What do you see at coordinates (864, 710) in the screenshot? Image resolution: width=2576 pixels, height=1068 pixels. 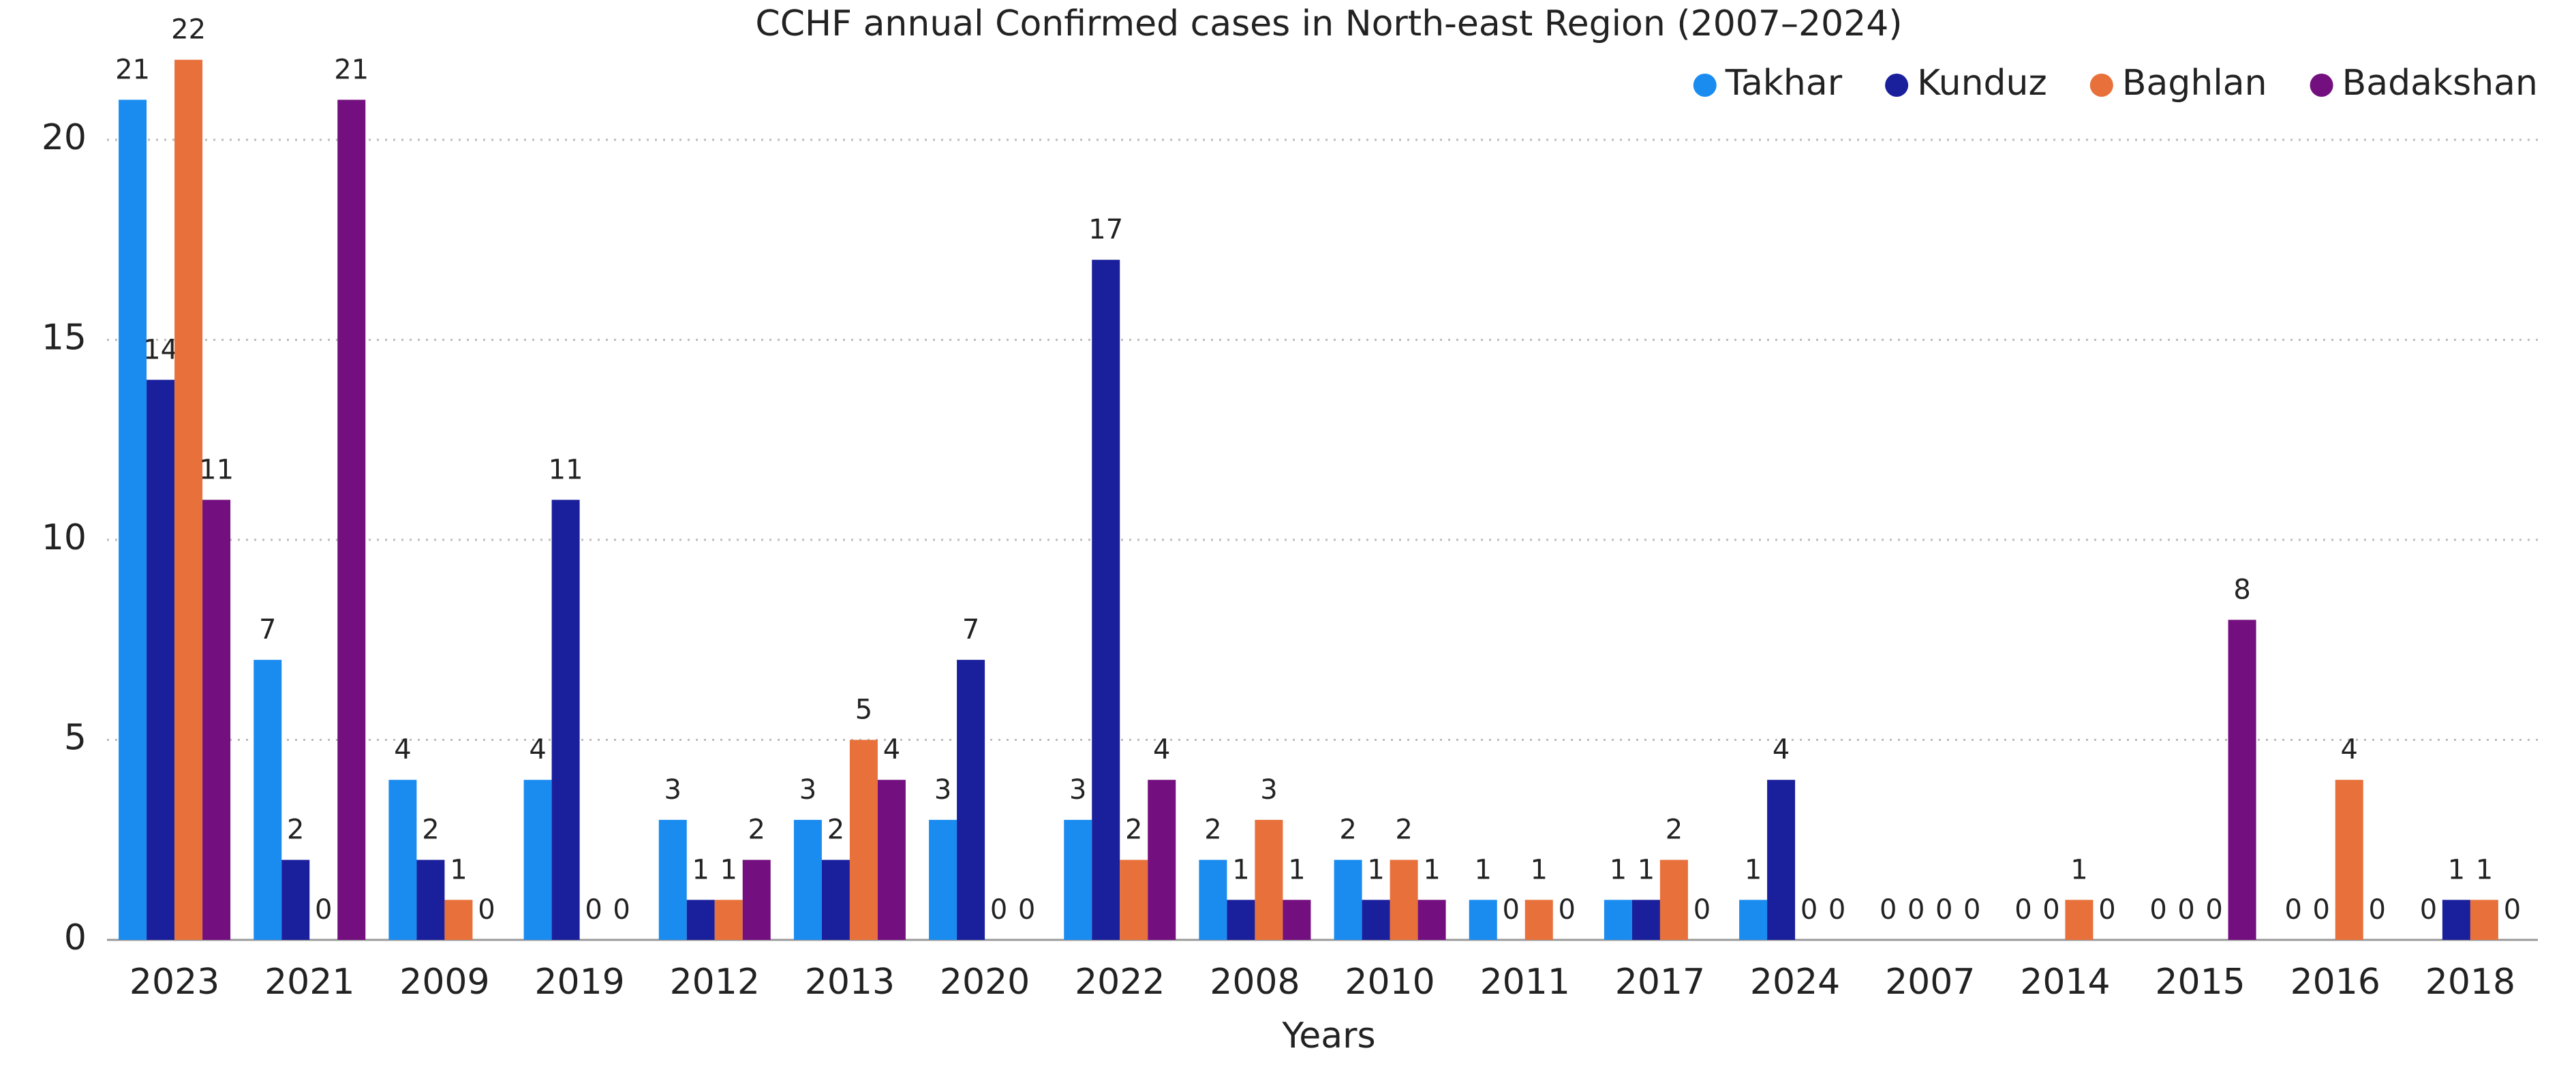 I see `data-label: 5` at bounding box center [864, 710].